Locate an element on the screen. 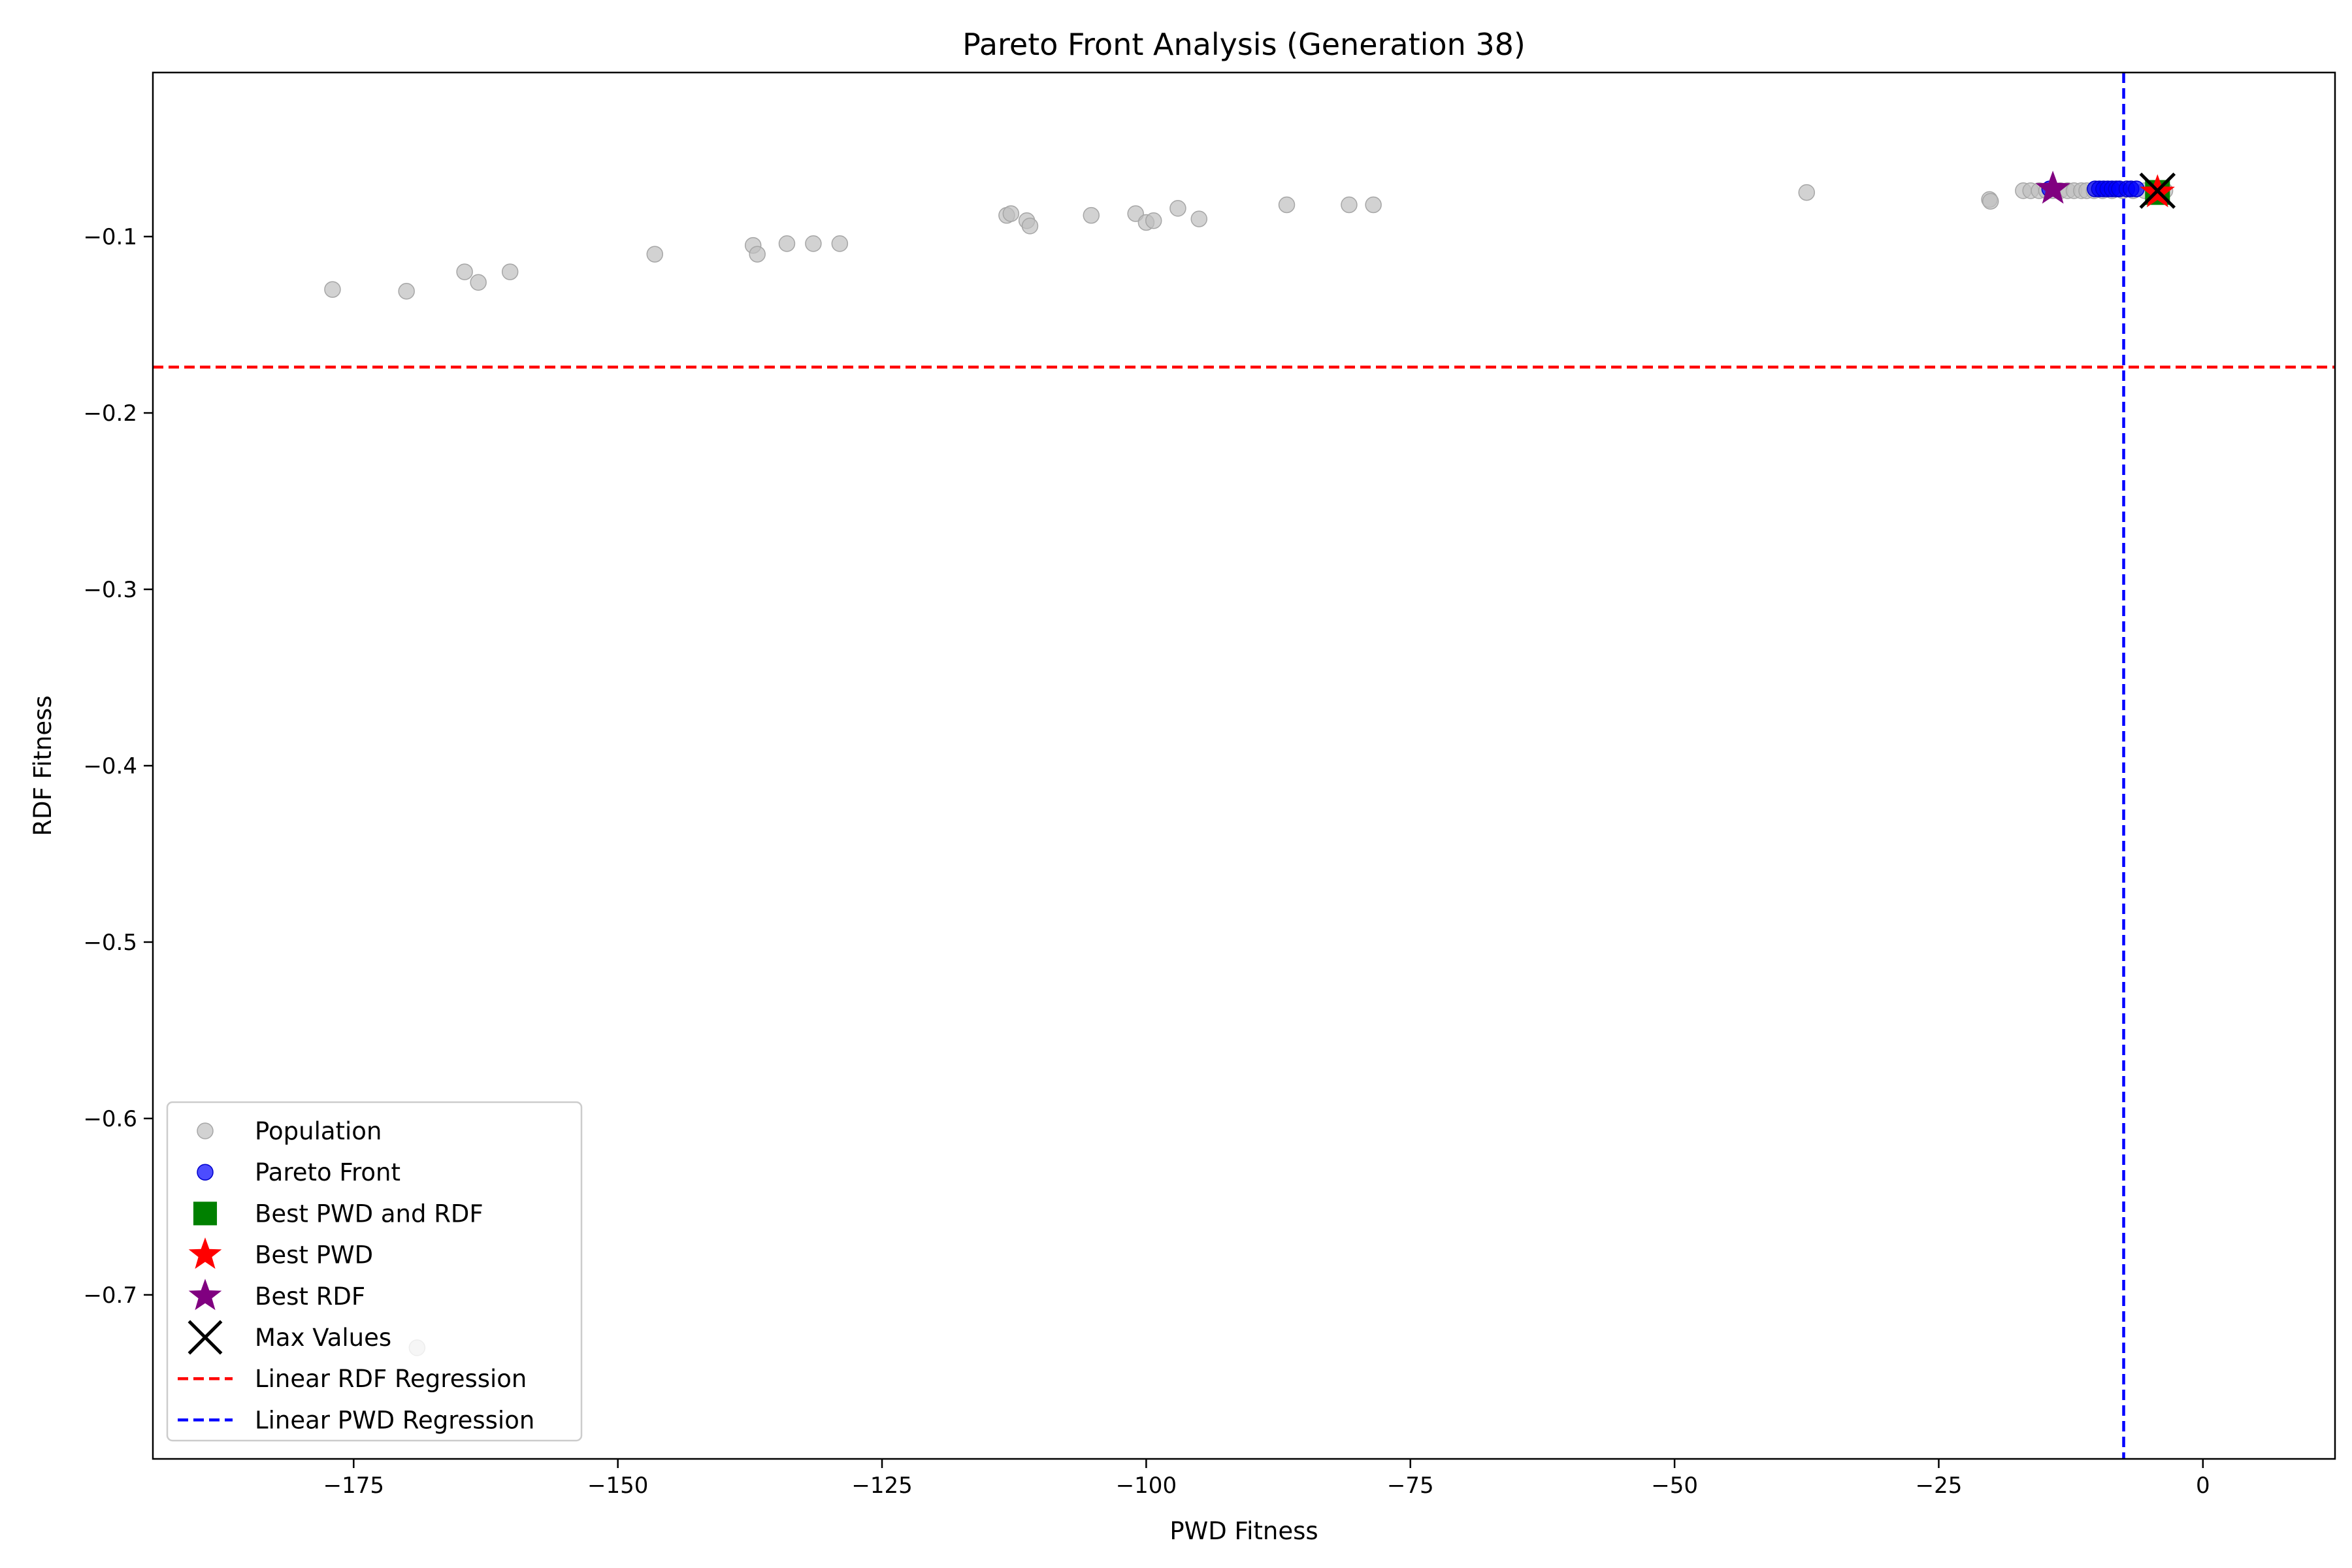 Image resolution: width=2352 pixels, height=1568 pixels. x-tick-label: −150 is located at coordinates (617, 1486).